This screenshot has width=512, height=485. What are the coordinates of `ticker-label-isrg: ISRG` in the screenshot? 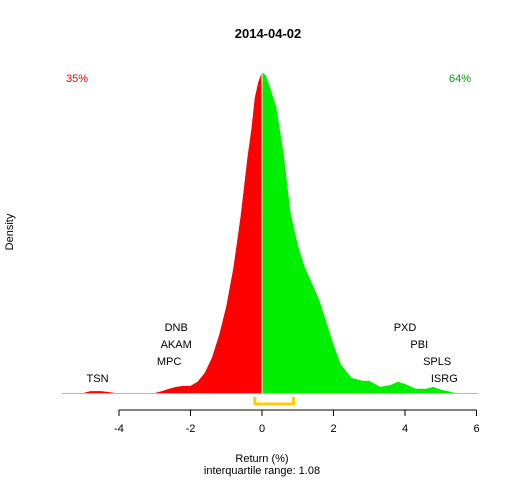 It's located at (444, 379).